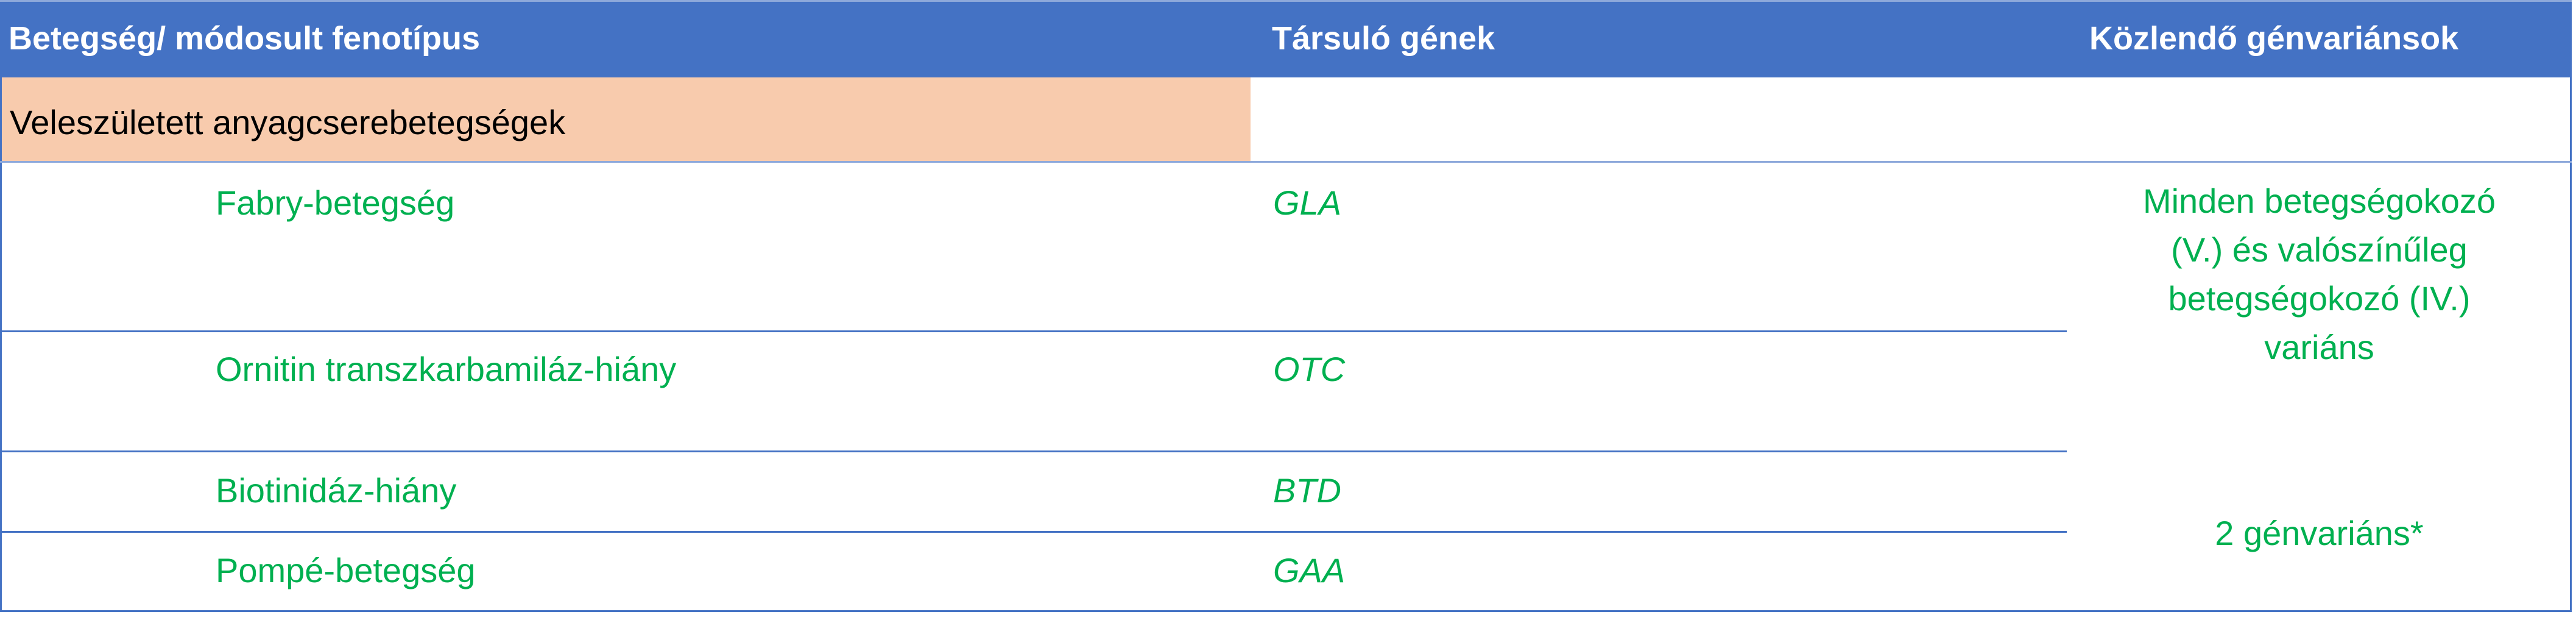  Describe the element at coordinates (2319, 249) in the screenshot. I see `variants-line: (V.) és valószínűleg` at that location.